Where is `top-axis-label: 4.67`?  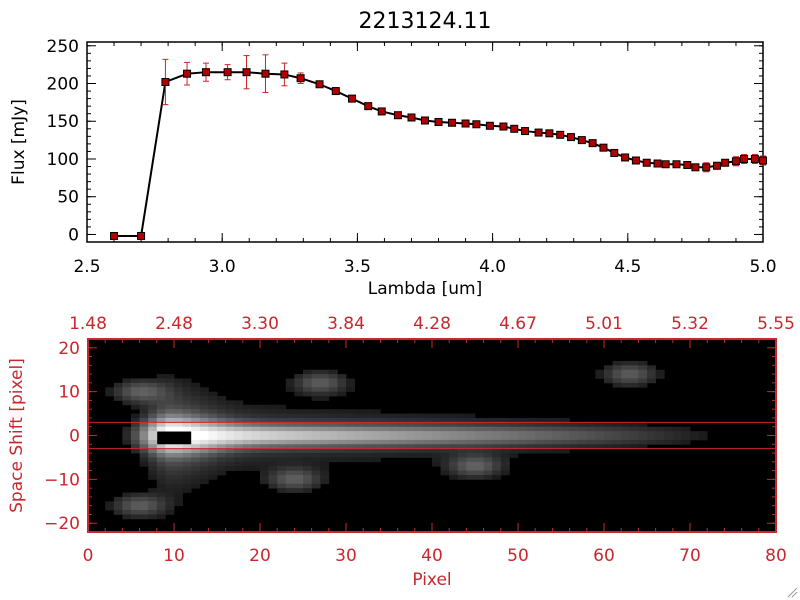 top-axis-label: 4.67 is located at coordinates (518, 324).